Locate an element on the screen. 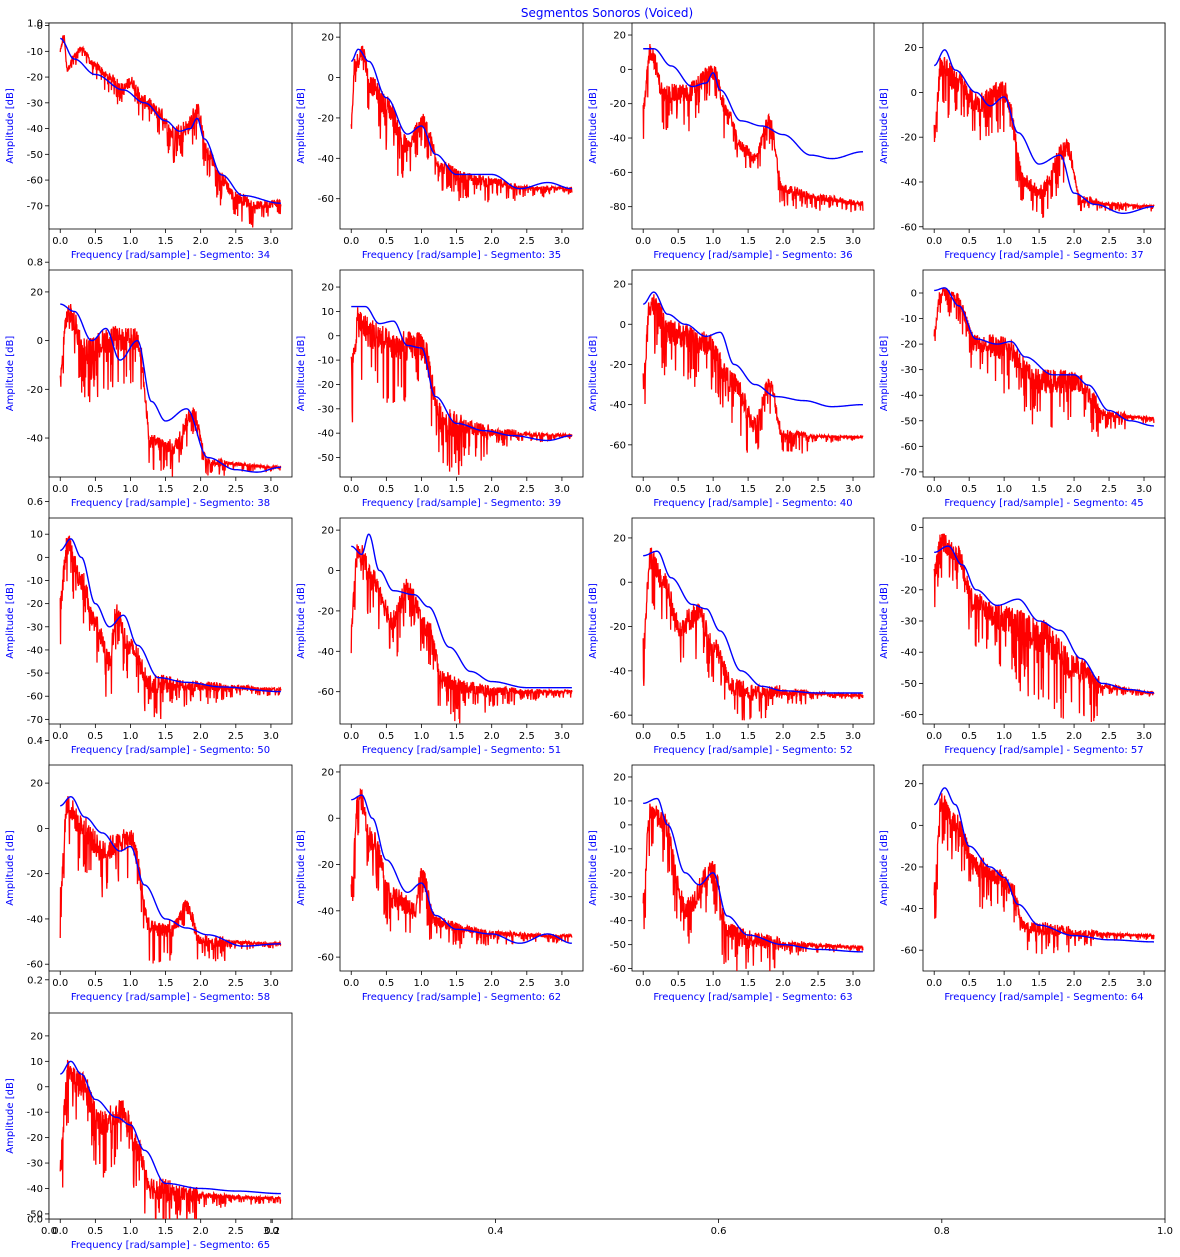  axes-frame is located at coordinates (1044, 868).